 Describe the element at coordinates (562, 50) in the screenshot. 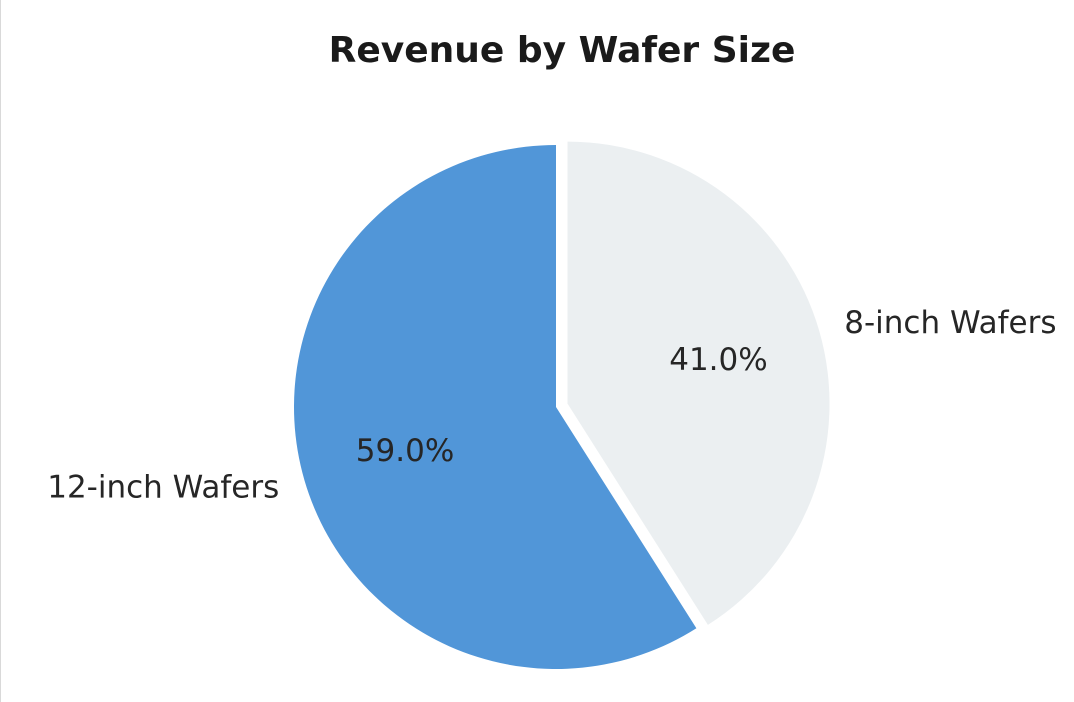

I see `chart-title: Revenue by Wafer Size` at that location.